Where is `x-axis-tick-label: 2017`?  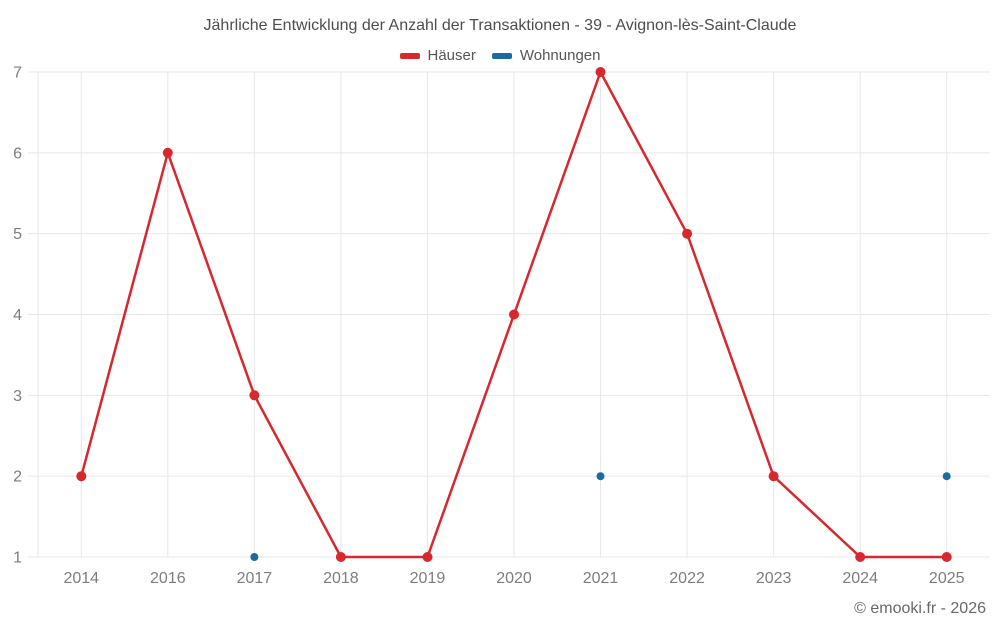 x-axis-tick-label: 2017 is located at coordinates (255, 578).